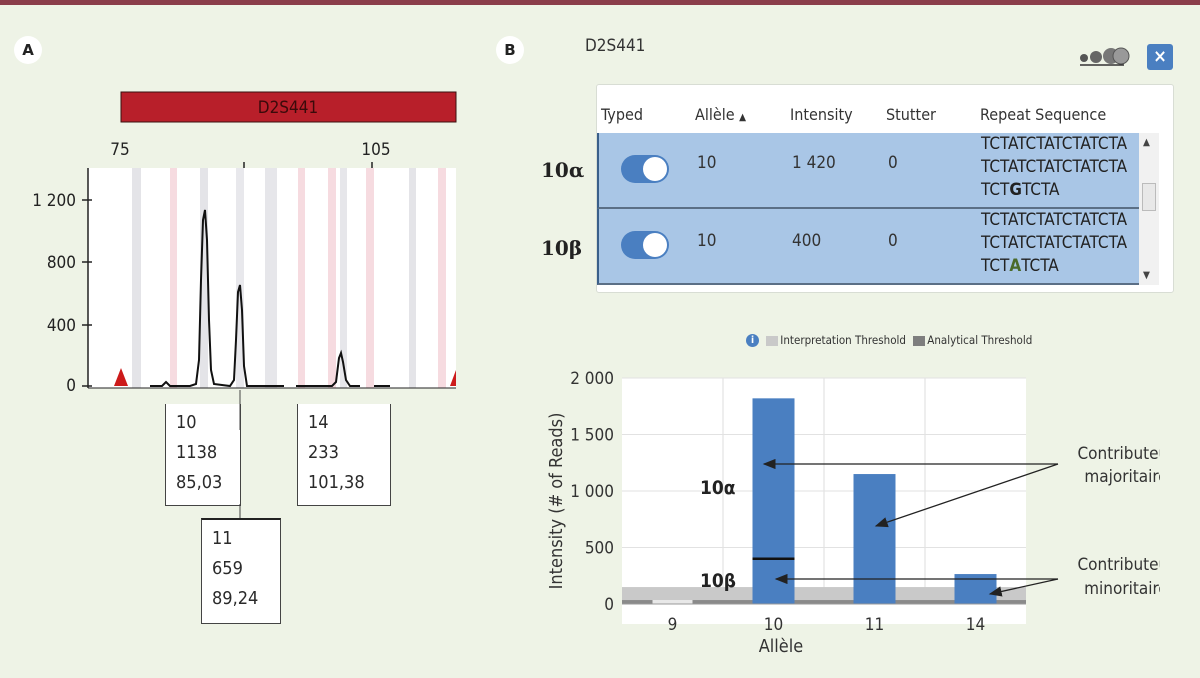  What do you see at coordinates (874, 625) in the screenshot?
I see `x-tick-label: 11` at bounding box center [874, 625].